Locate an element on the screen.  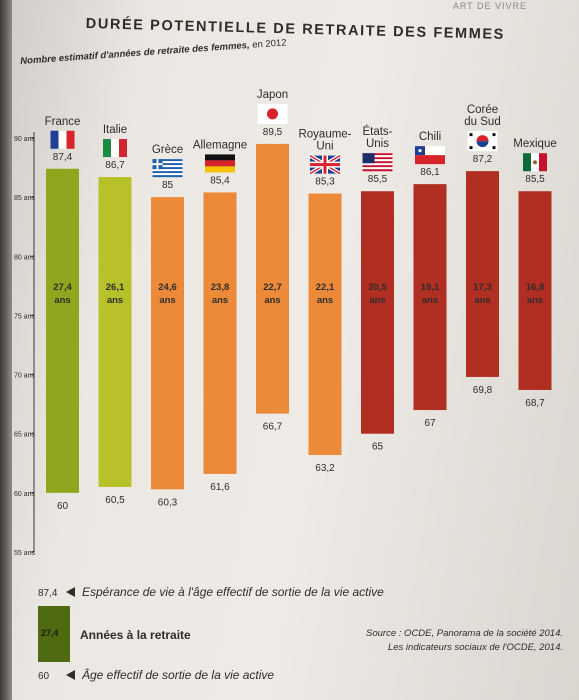
country-name: Mexique is located at coordinates (534, 144).